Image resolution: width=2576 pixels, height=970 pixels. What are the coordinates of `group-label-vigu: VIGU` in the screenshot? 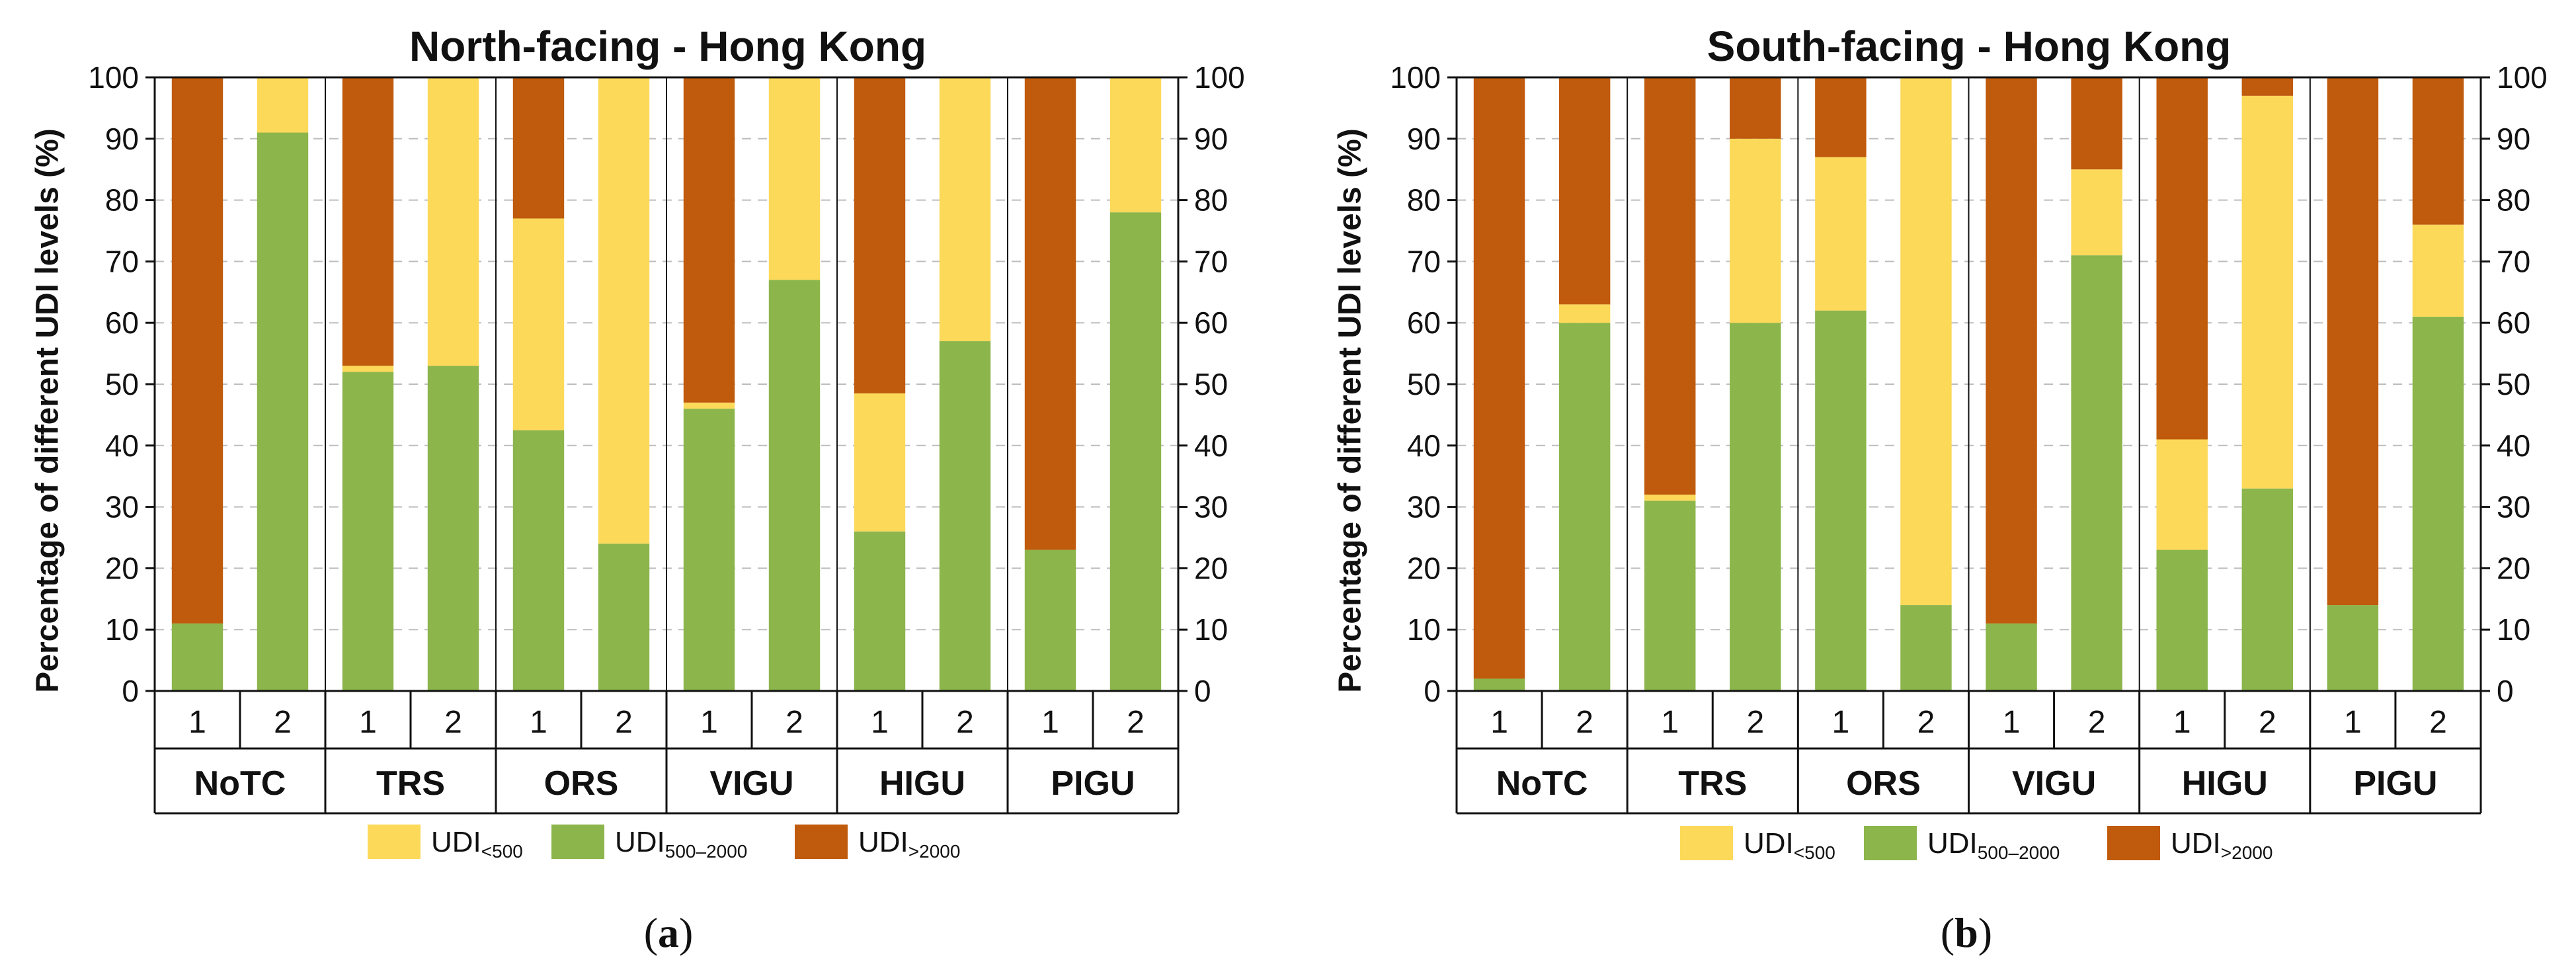 It's located at (2054, 784).